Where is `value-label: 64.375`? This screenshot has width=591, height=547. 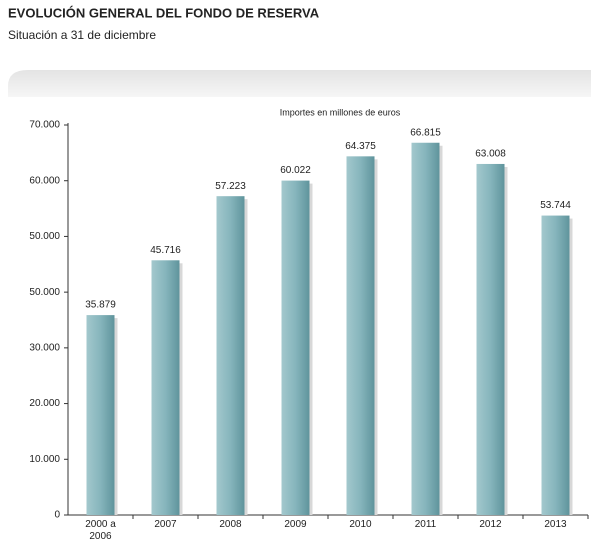
value-label: 64.375 is located at coordinates (360, 146).